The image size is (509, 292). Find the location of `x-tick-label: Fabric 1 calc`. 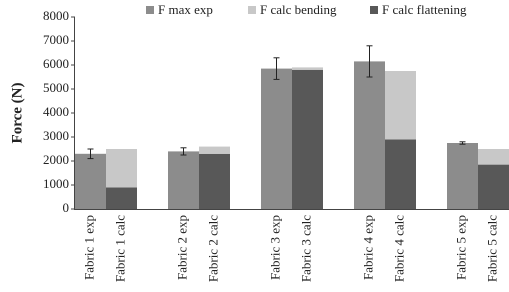

x-tick-label: Fabric 1 calc is located at coordinates (119, 248).